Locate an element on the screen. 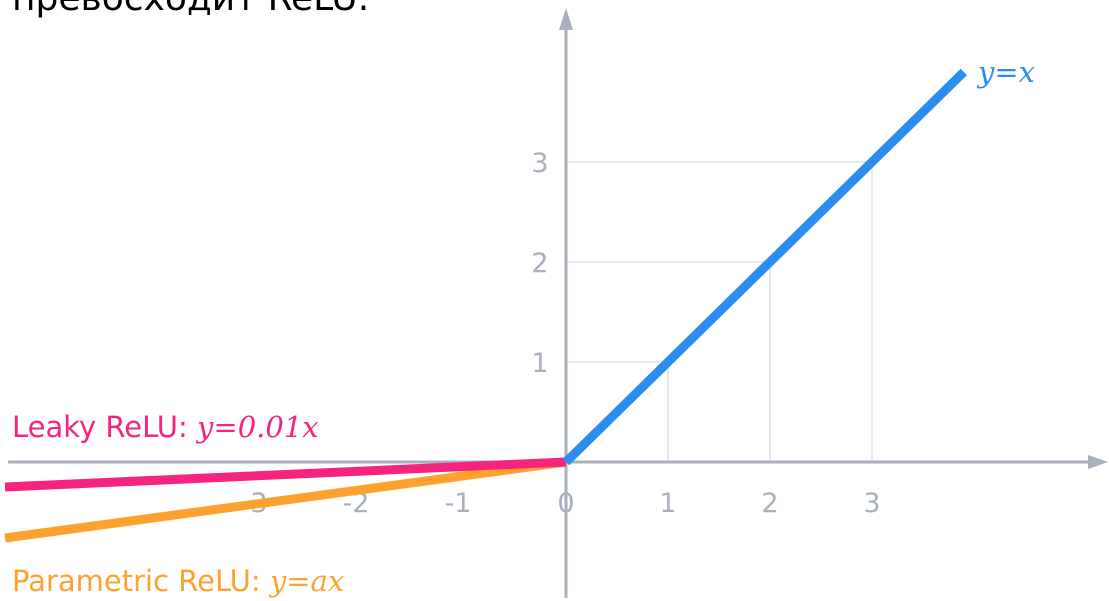 This screenshot has height=601, width=1109. x-tick-label: -1 is located at coordinates (458, 503).